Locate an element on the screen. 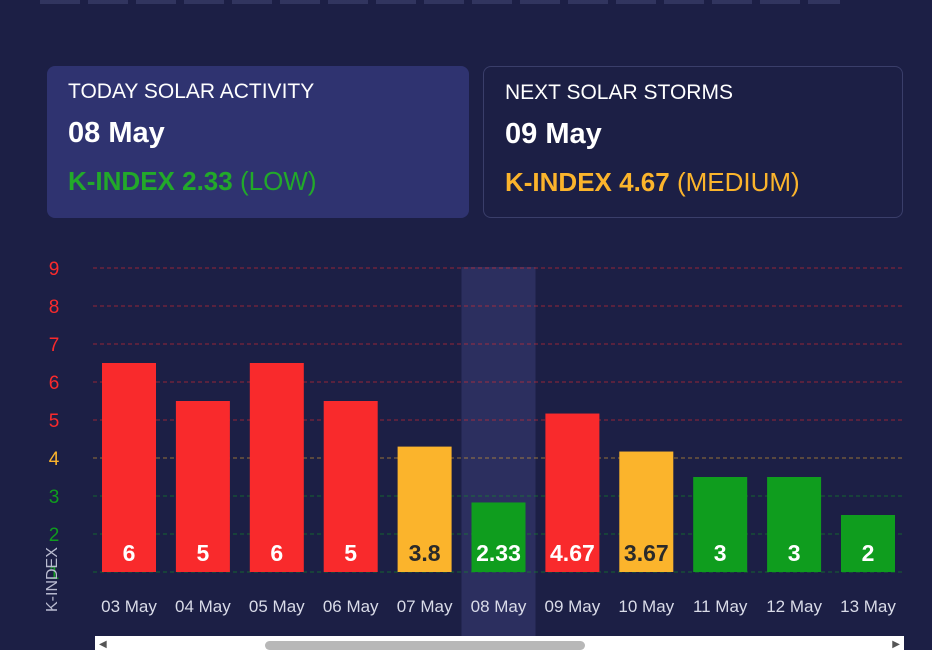  data-label: 4.67 is located at coordinates (572, 553).